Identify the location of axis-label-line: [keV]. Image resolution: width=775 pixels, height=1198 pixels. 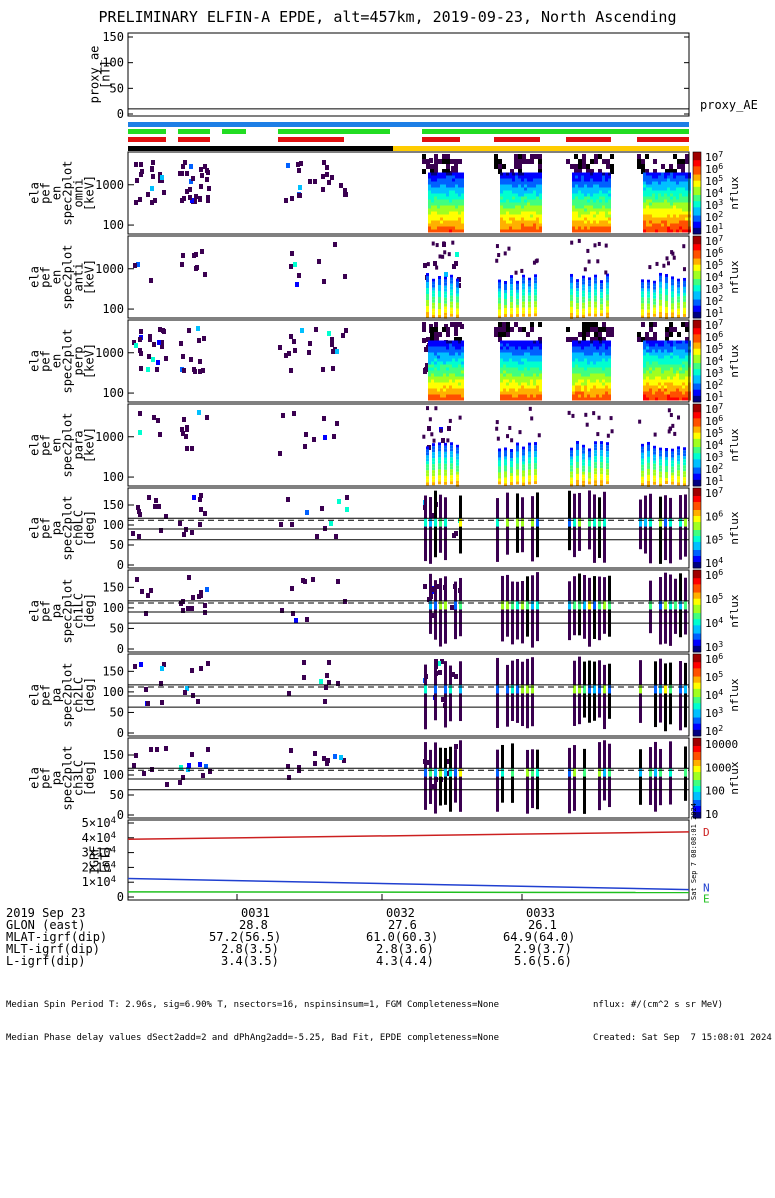
(90, 445).